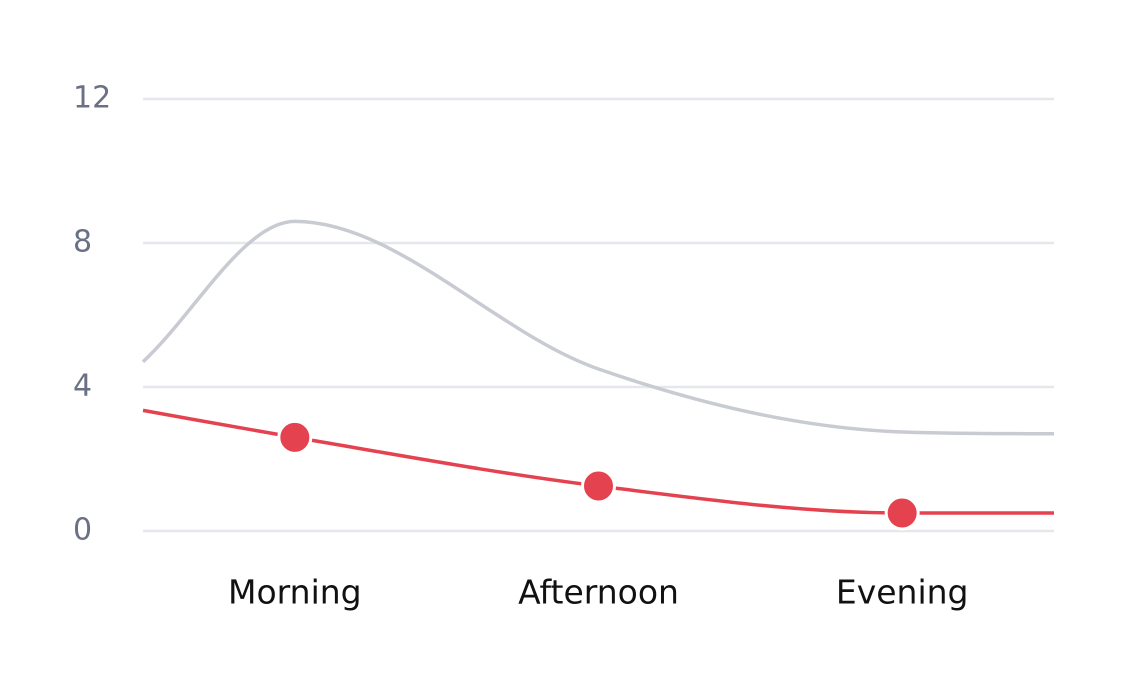 The width and height of the screenshot is (1125, 693). I want to click on x-tick-label: Morning, so click(295, 592).